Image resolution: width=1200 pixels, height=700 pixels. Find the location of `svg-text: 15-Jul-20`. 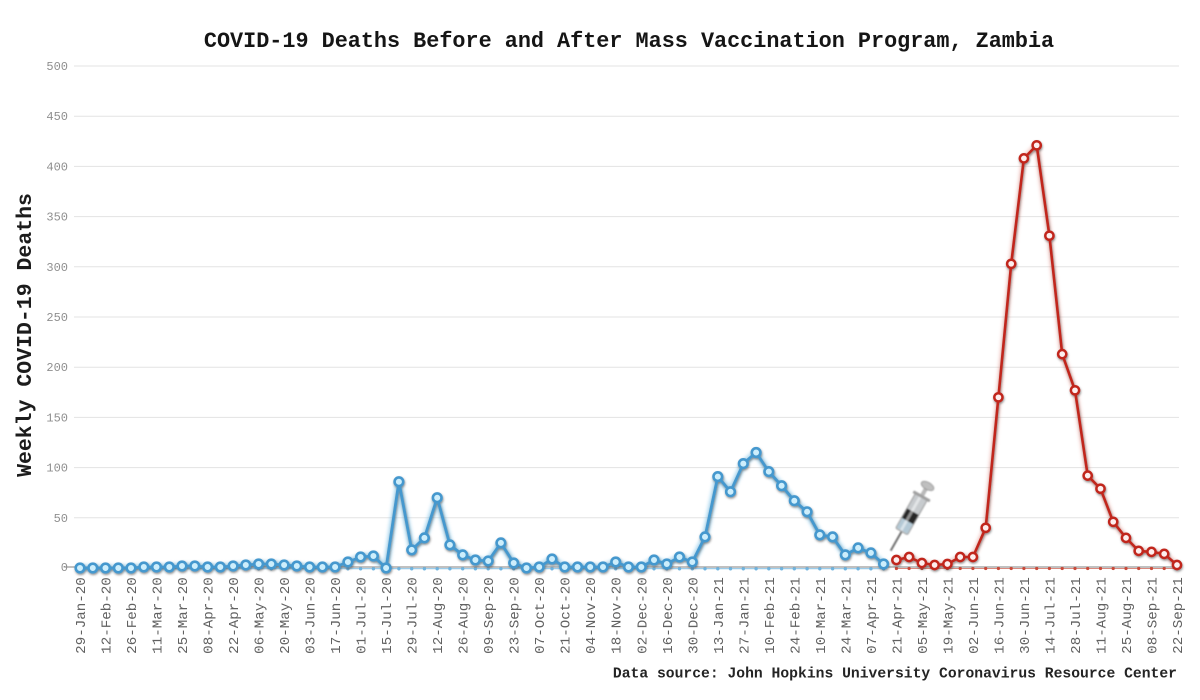

svg-text: 15-Jul-20 is located at coordinates (388, 615).